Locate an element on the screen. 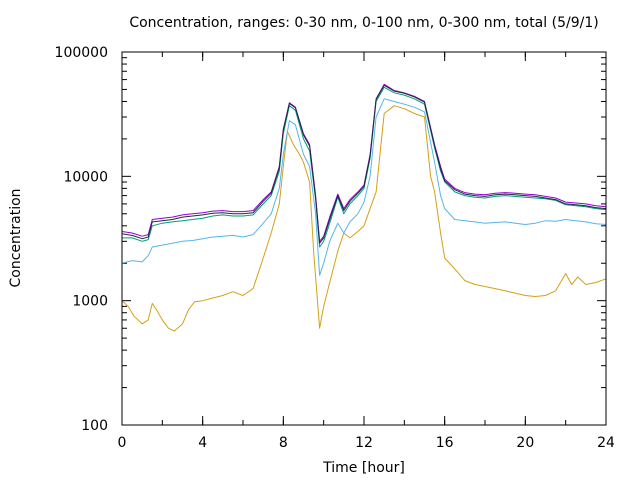 The image size is (640, 480). y-tick-label: 100000 is located at coordinates (81, 53).